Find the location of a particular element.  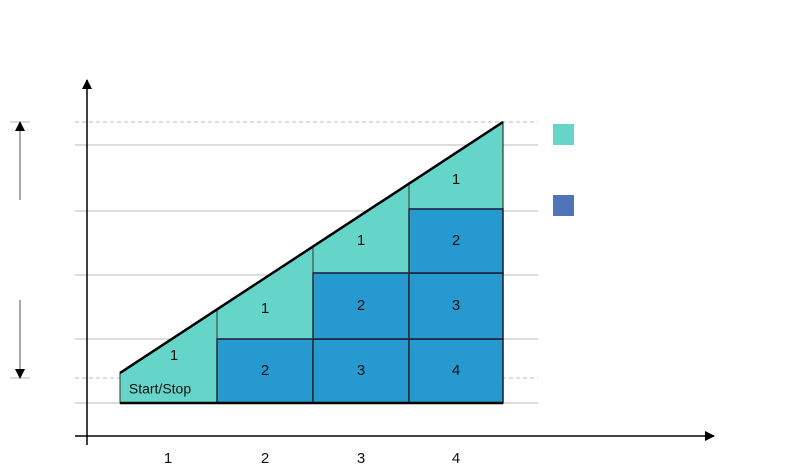

x-axis-label: 2 is located at coordinates (265, 458).